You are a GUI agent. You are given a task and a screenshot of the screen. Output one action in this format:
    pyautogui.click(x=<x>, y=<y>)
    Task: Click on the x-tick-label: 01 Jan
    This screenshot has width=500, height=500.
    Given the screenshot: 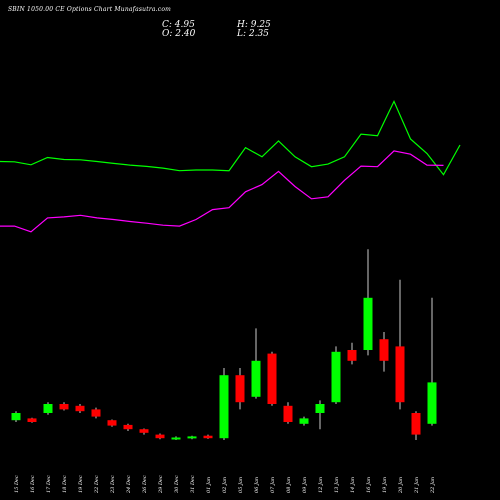 What is the action you would take?
    pyautogui.click(x=209, y=485)
    